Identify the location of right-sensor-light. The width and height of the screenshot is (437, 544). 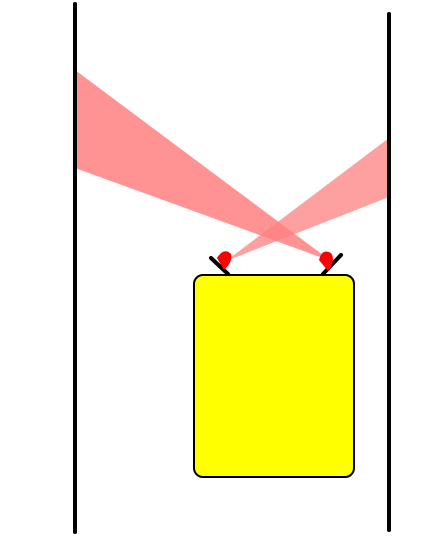
(326, 261).